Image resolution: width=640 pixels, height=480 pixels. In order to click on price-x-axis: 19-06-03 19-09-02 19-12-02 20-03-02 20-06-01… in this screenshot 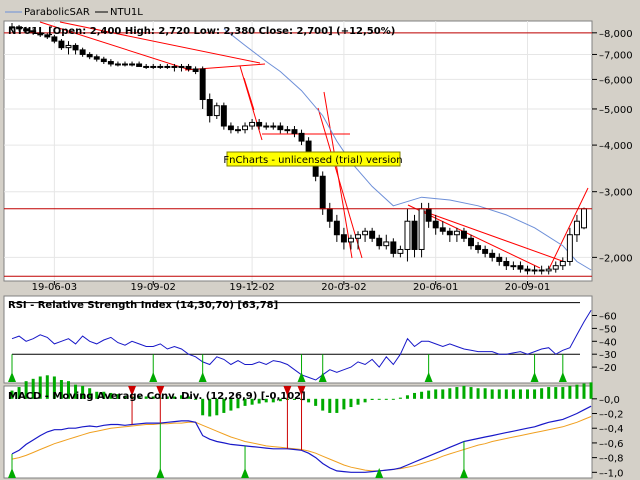, I will do `click(291, 287)`.